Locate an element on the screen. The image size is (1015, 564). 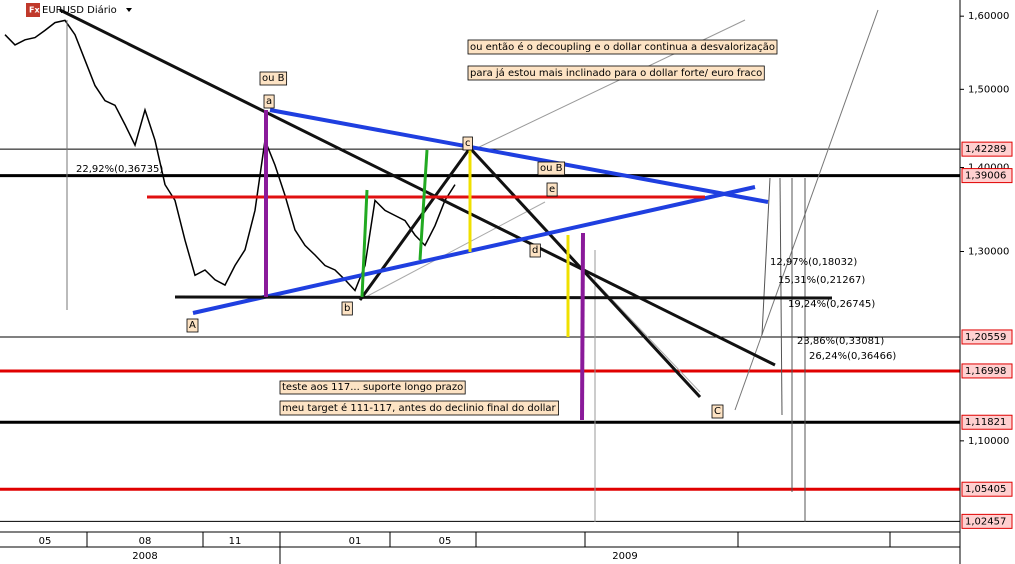
chart-title: EURUSD Diário is located at coordinates (79, 10).